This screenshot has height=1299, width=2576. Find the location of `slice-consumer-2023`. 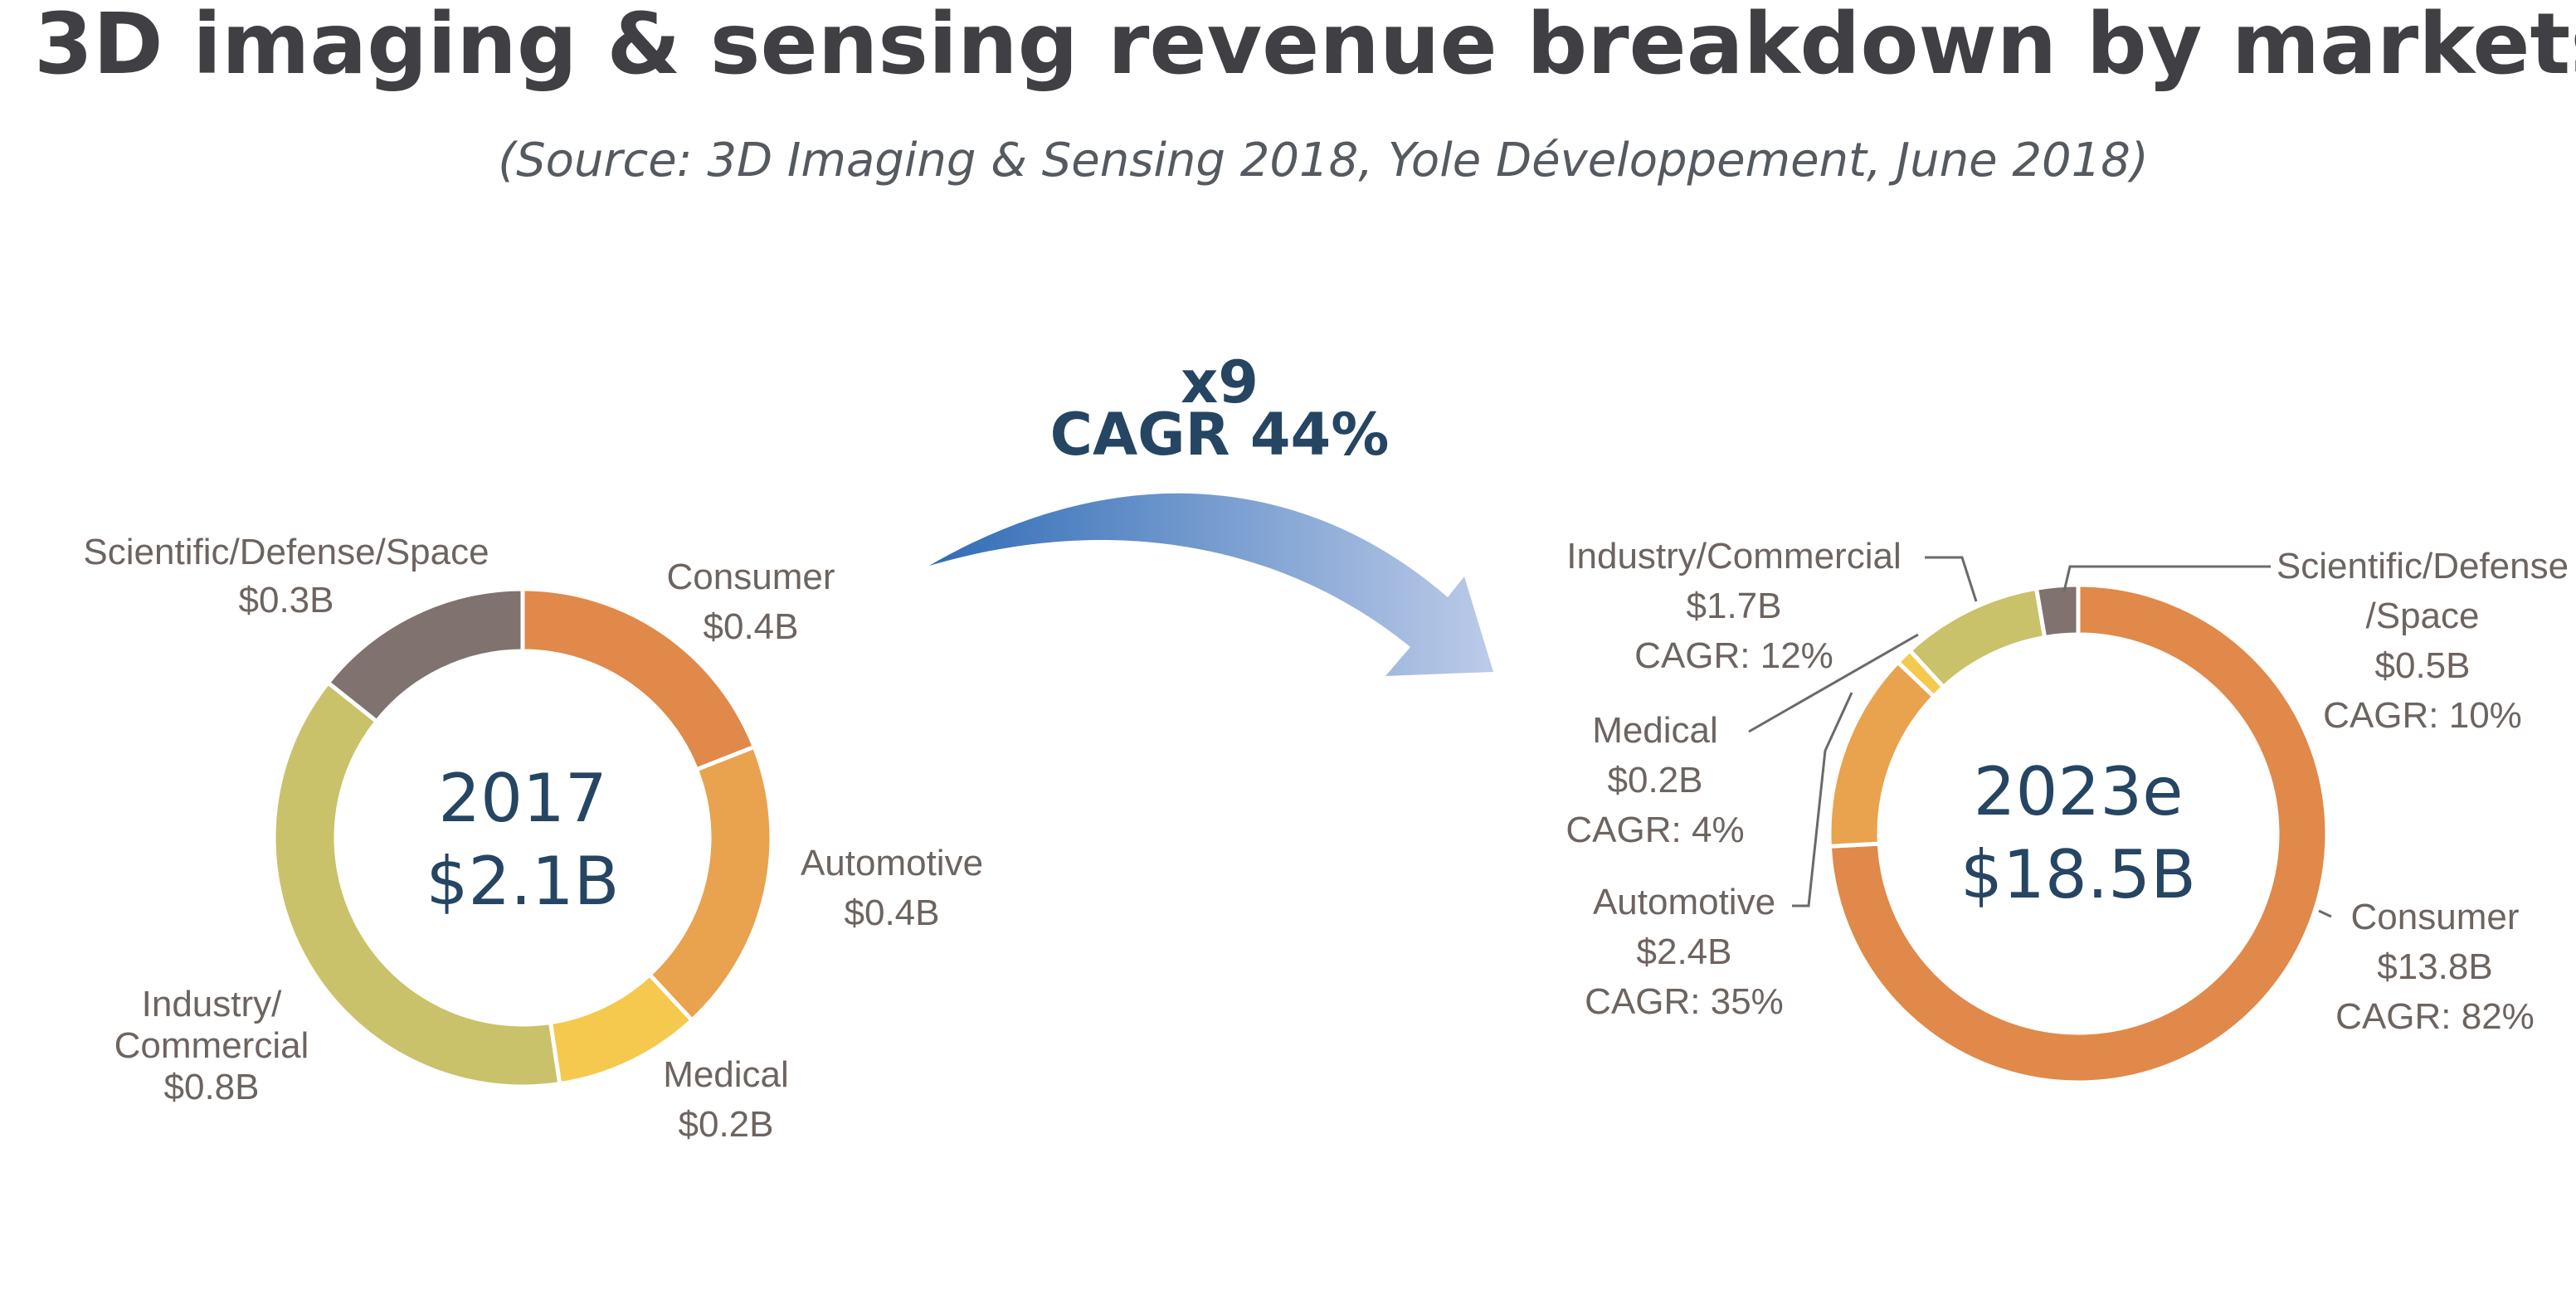

slice-consumer-2023 is located at coordinates (2078, 834).